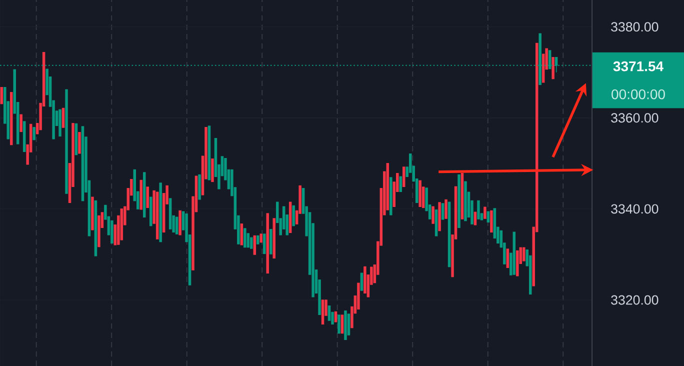 The width and height of the screenshot is (684, 366). I want to click on y-tick-label: 3360.00, so click(634, 118).